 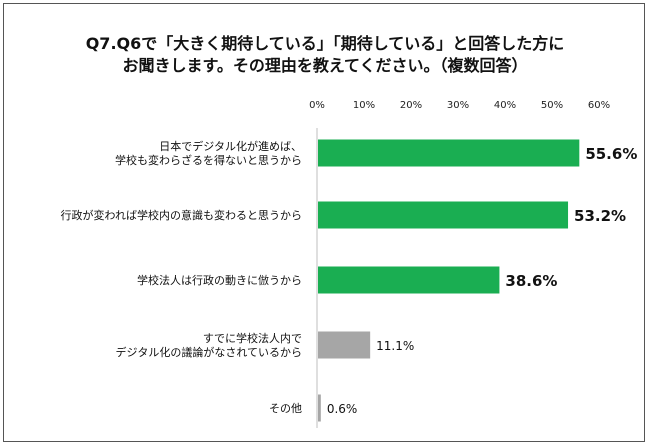 I want to click on category-label: デジタル化の議論がなされているから, so click(x=209, y=352).